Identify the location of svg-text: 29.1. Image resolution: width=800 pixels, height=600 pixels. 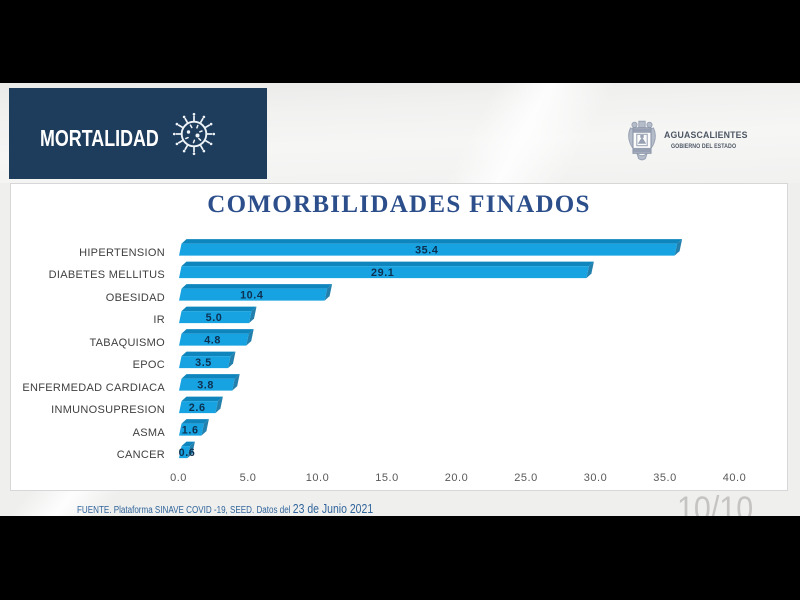
(382, 273).